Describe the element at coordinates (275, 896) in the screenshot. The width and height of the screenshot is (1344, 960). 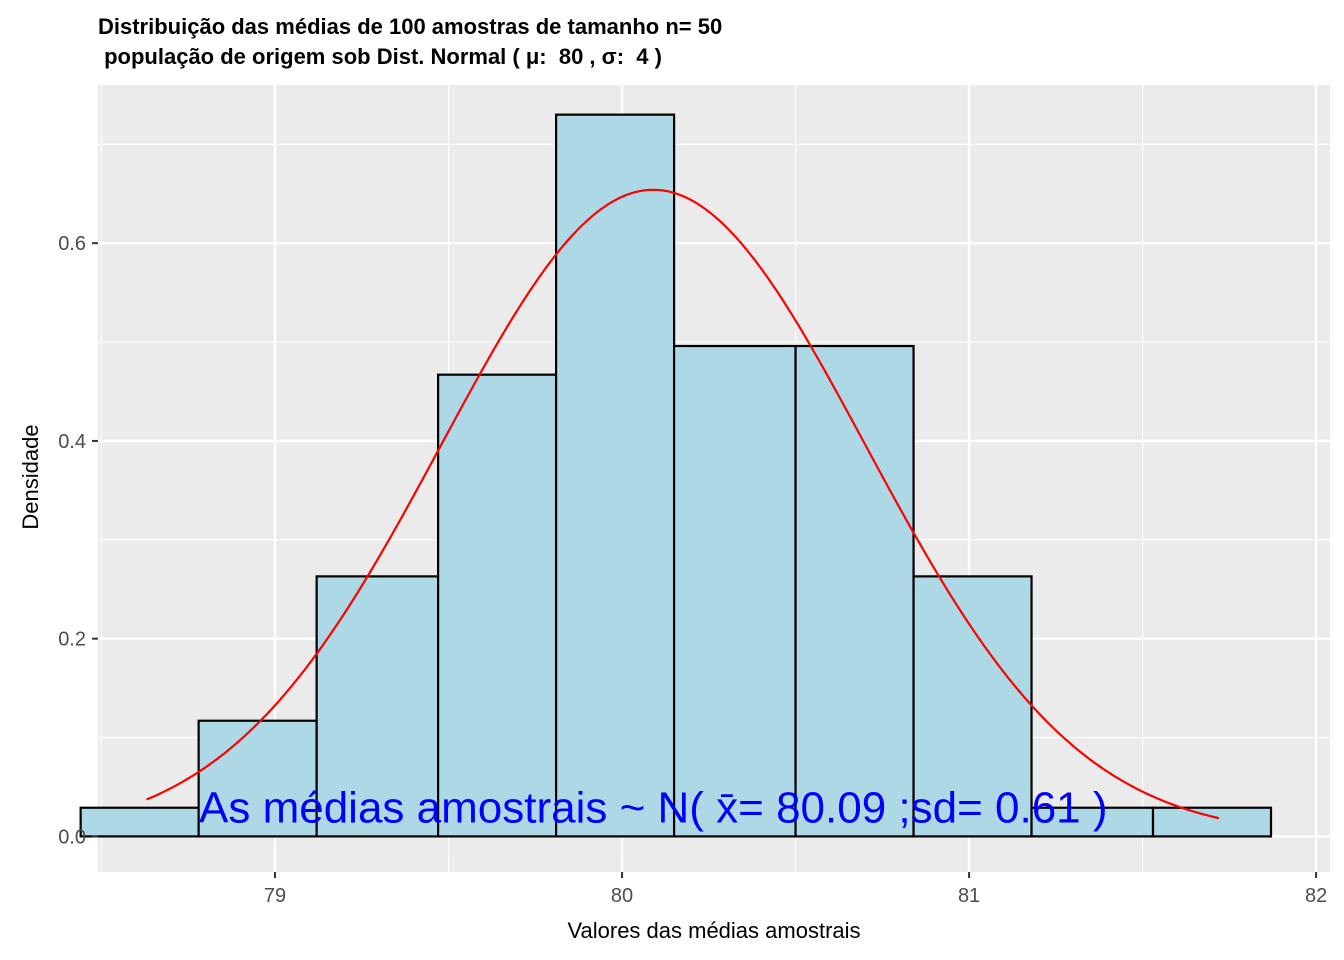
I see `x-tick-label: 79` at that location.